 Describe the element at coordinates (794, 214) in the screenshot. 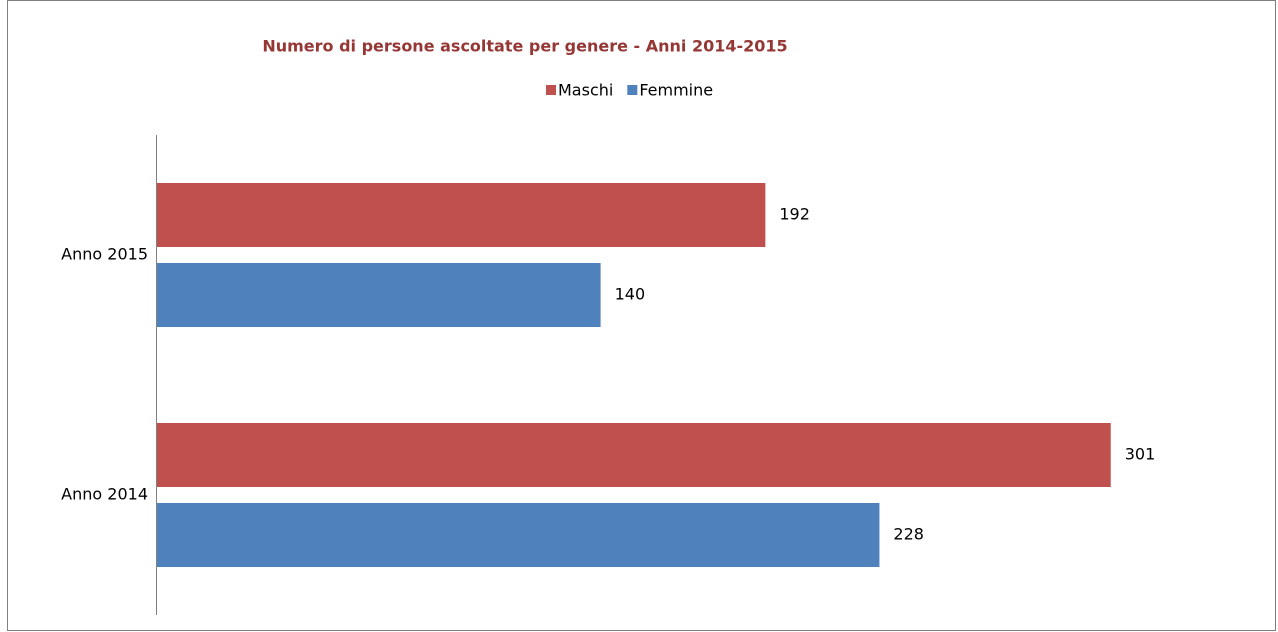

I see `data-label: 192` at that location.